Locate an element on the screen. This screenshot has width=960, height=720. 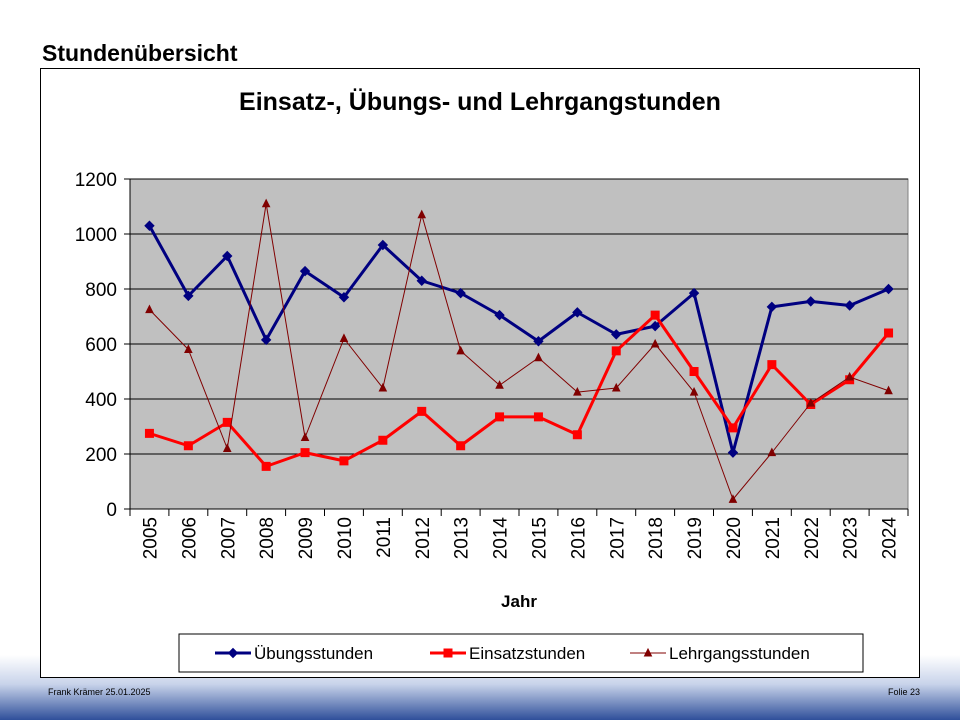
chart-title: Einsatz-, Übungs- und Lehrgangstunden is located at coordinates (480, 102).